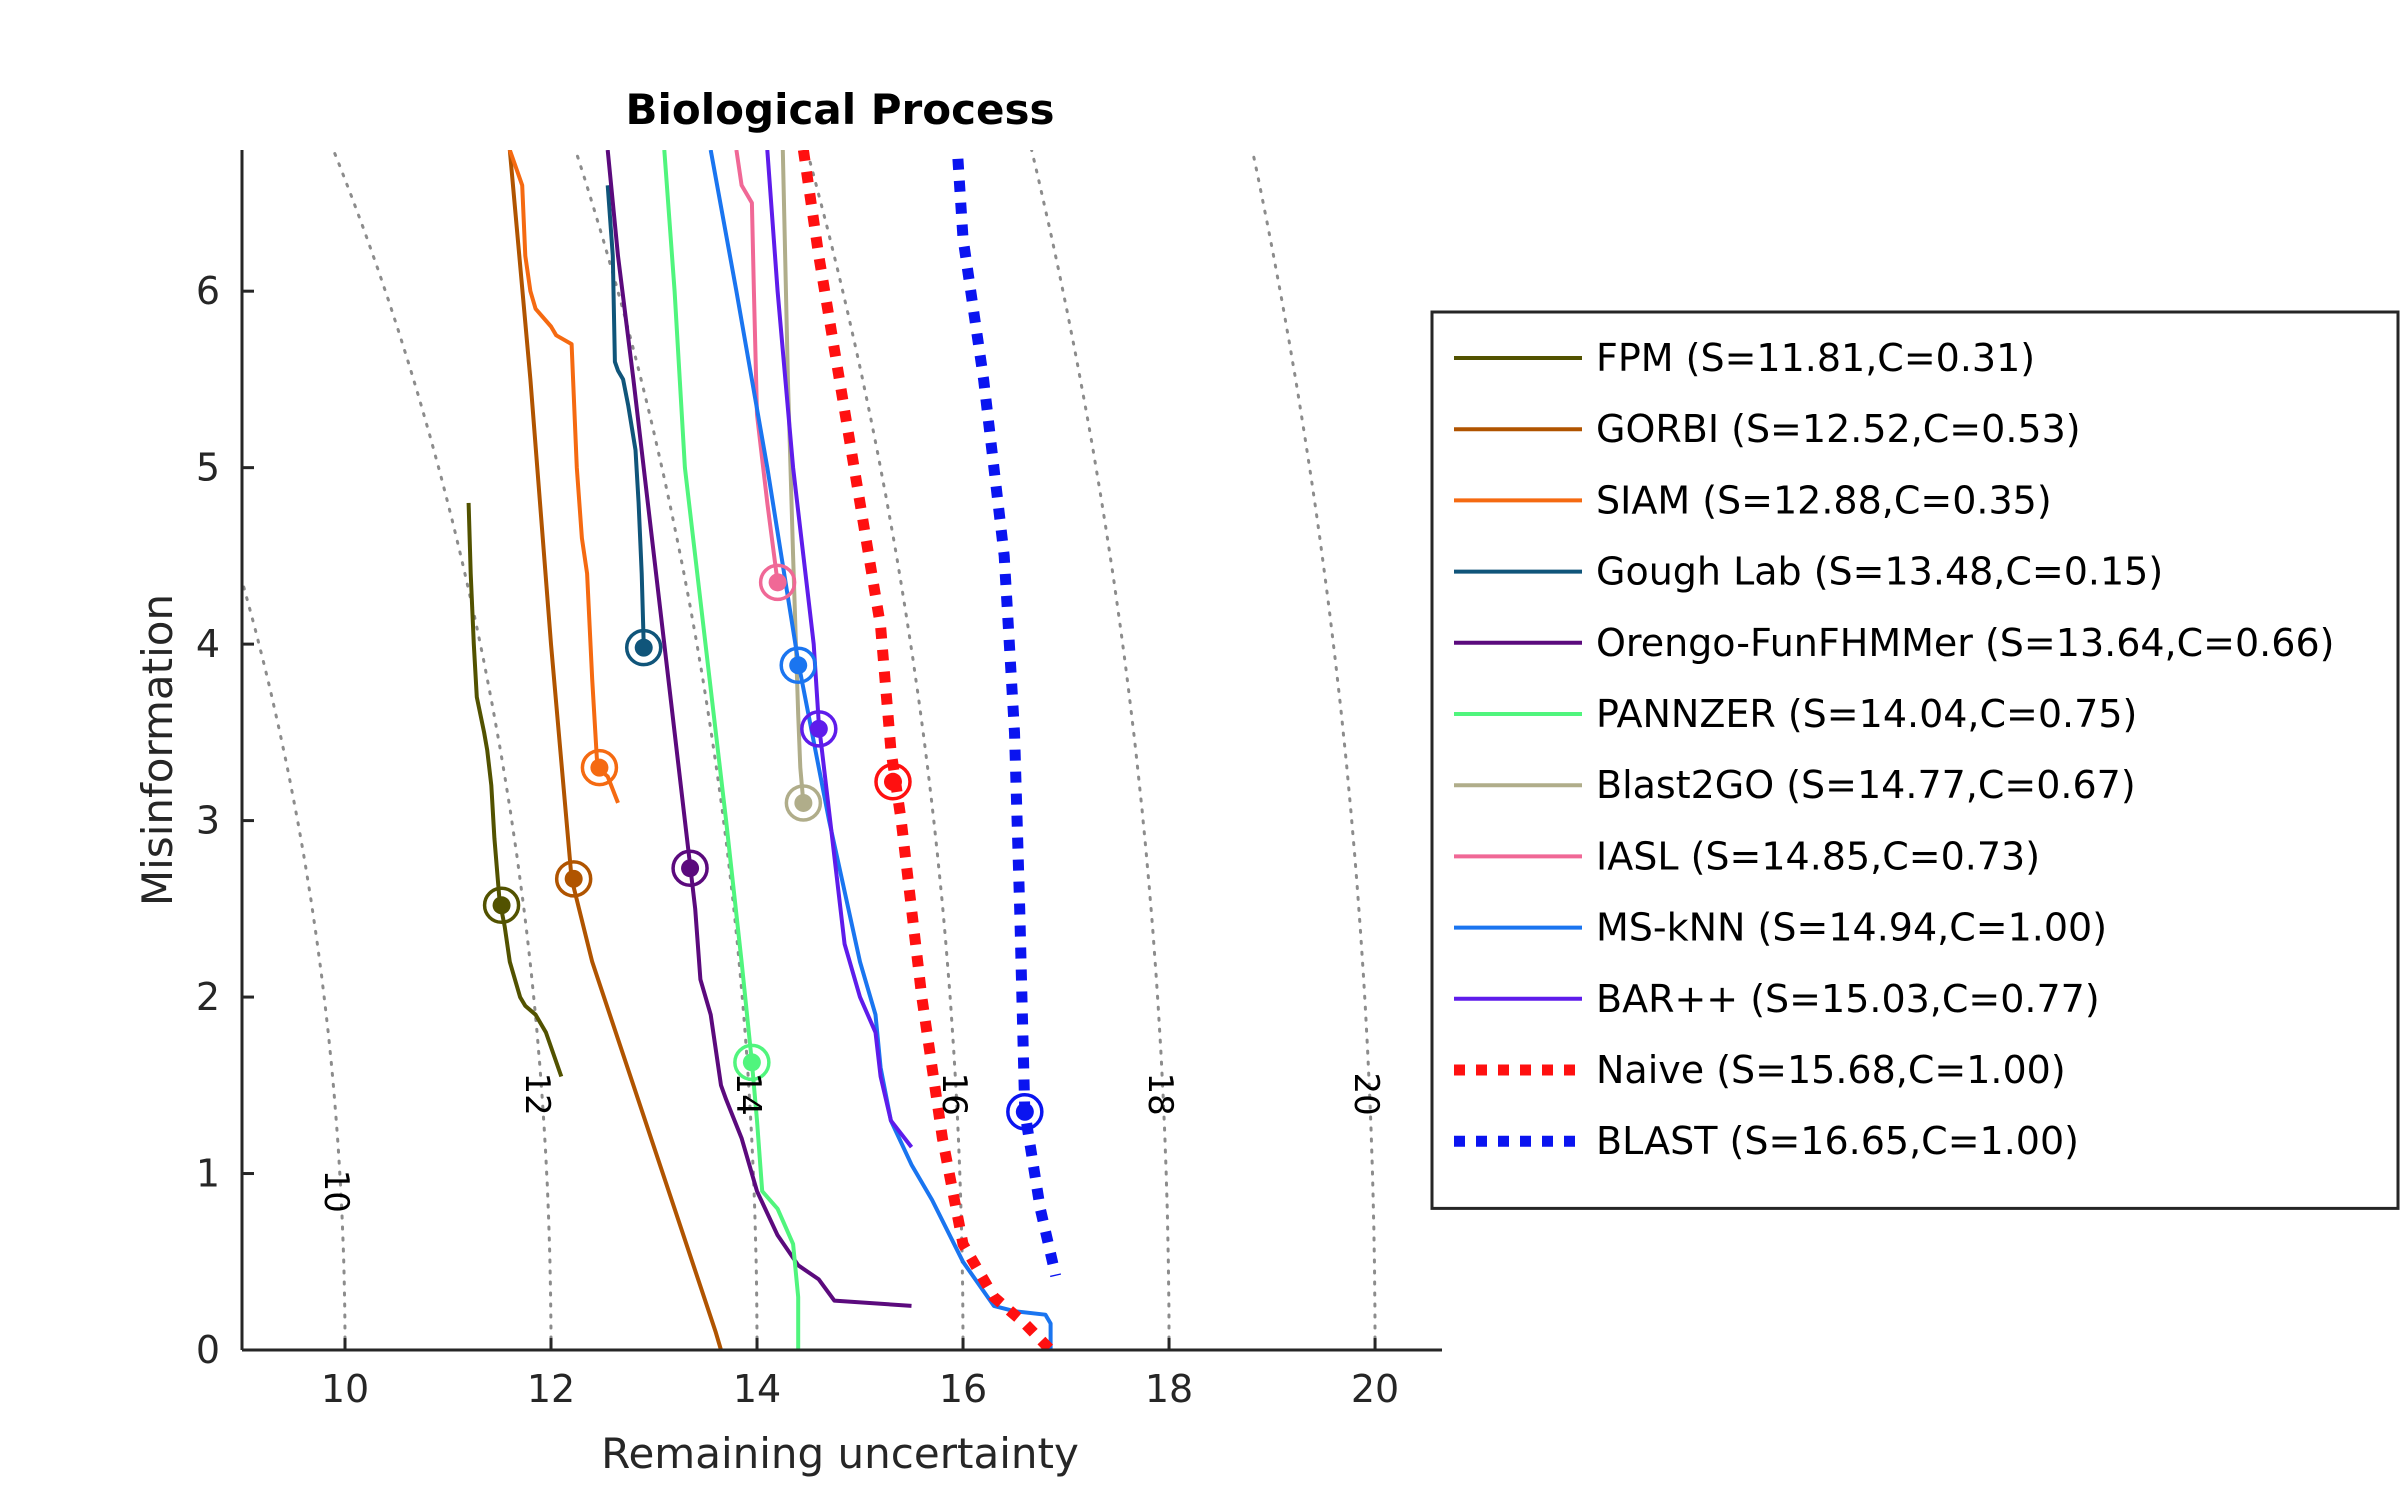 The image size is (2400, 1500). Describe the element at coordinates (1838, 429) in the screenshot. I see `legend-label-2: GORBI (S=12.52,C=0.53)` at that location.